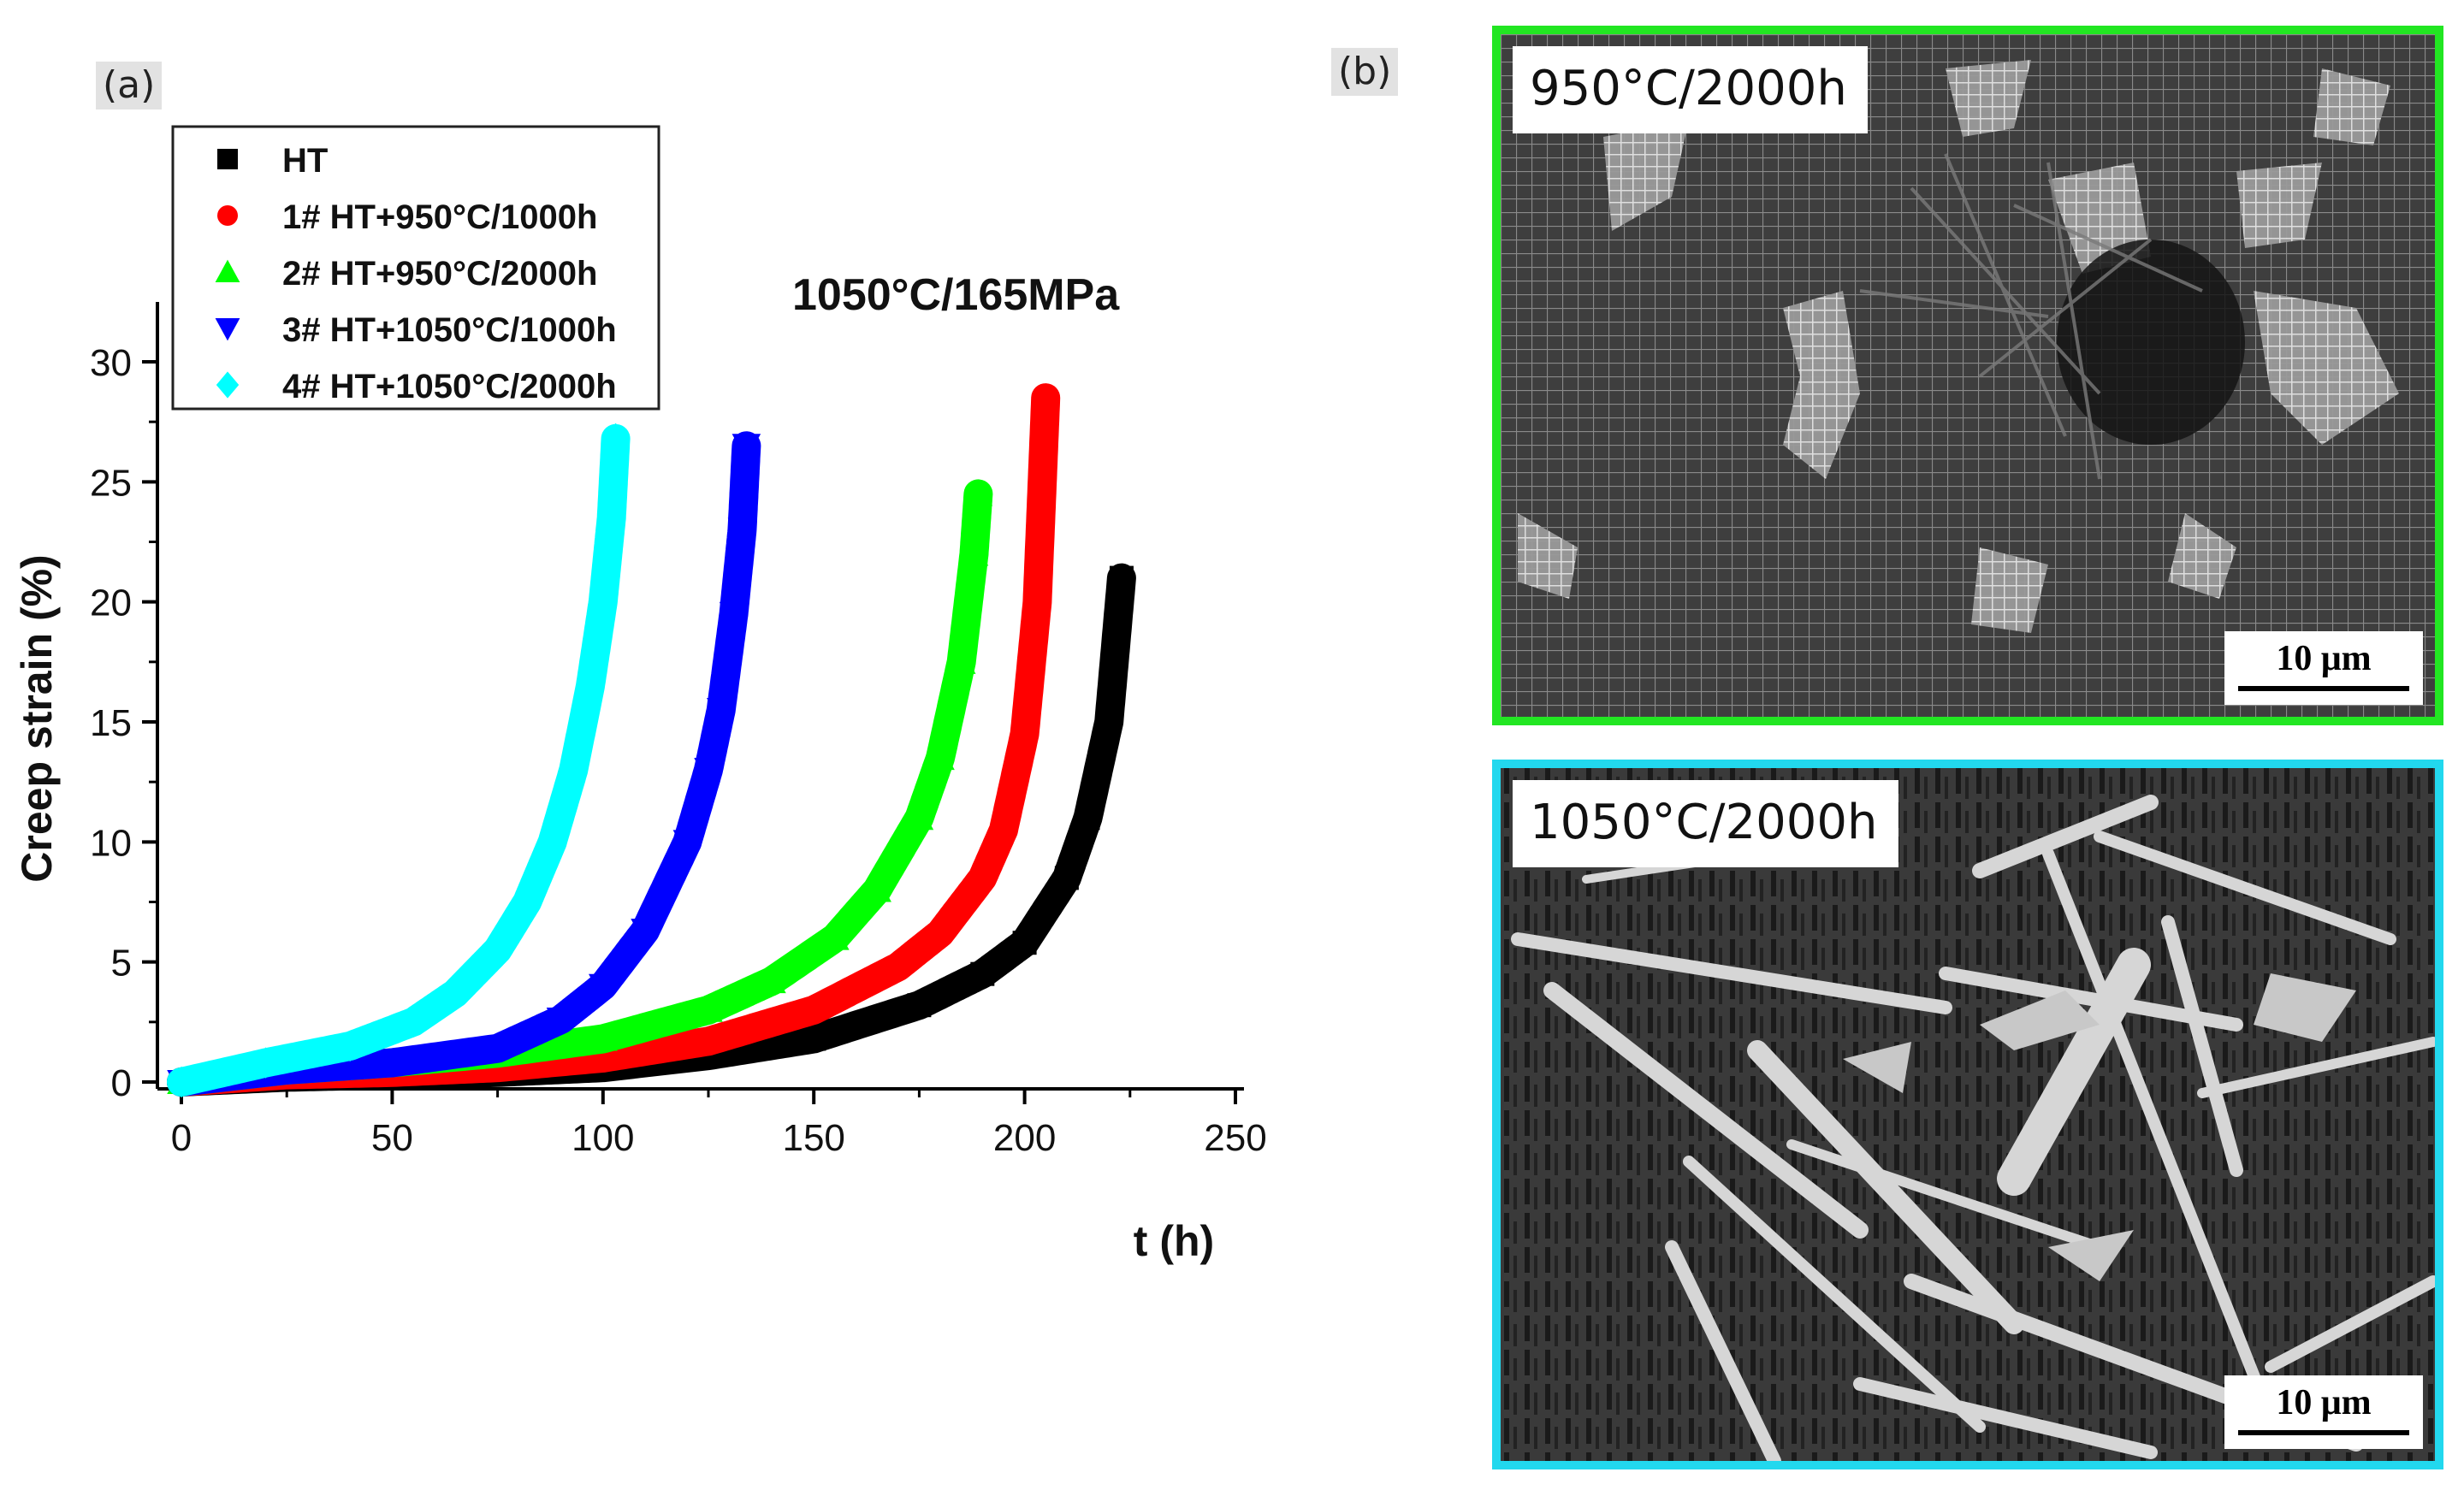 This screenshot has width=2464, height=1496. What do you see at coordinates (111, 843) in the screenshot?
I see `y-tick-label-2: 10` at bounding box center [111, 843].